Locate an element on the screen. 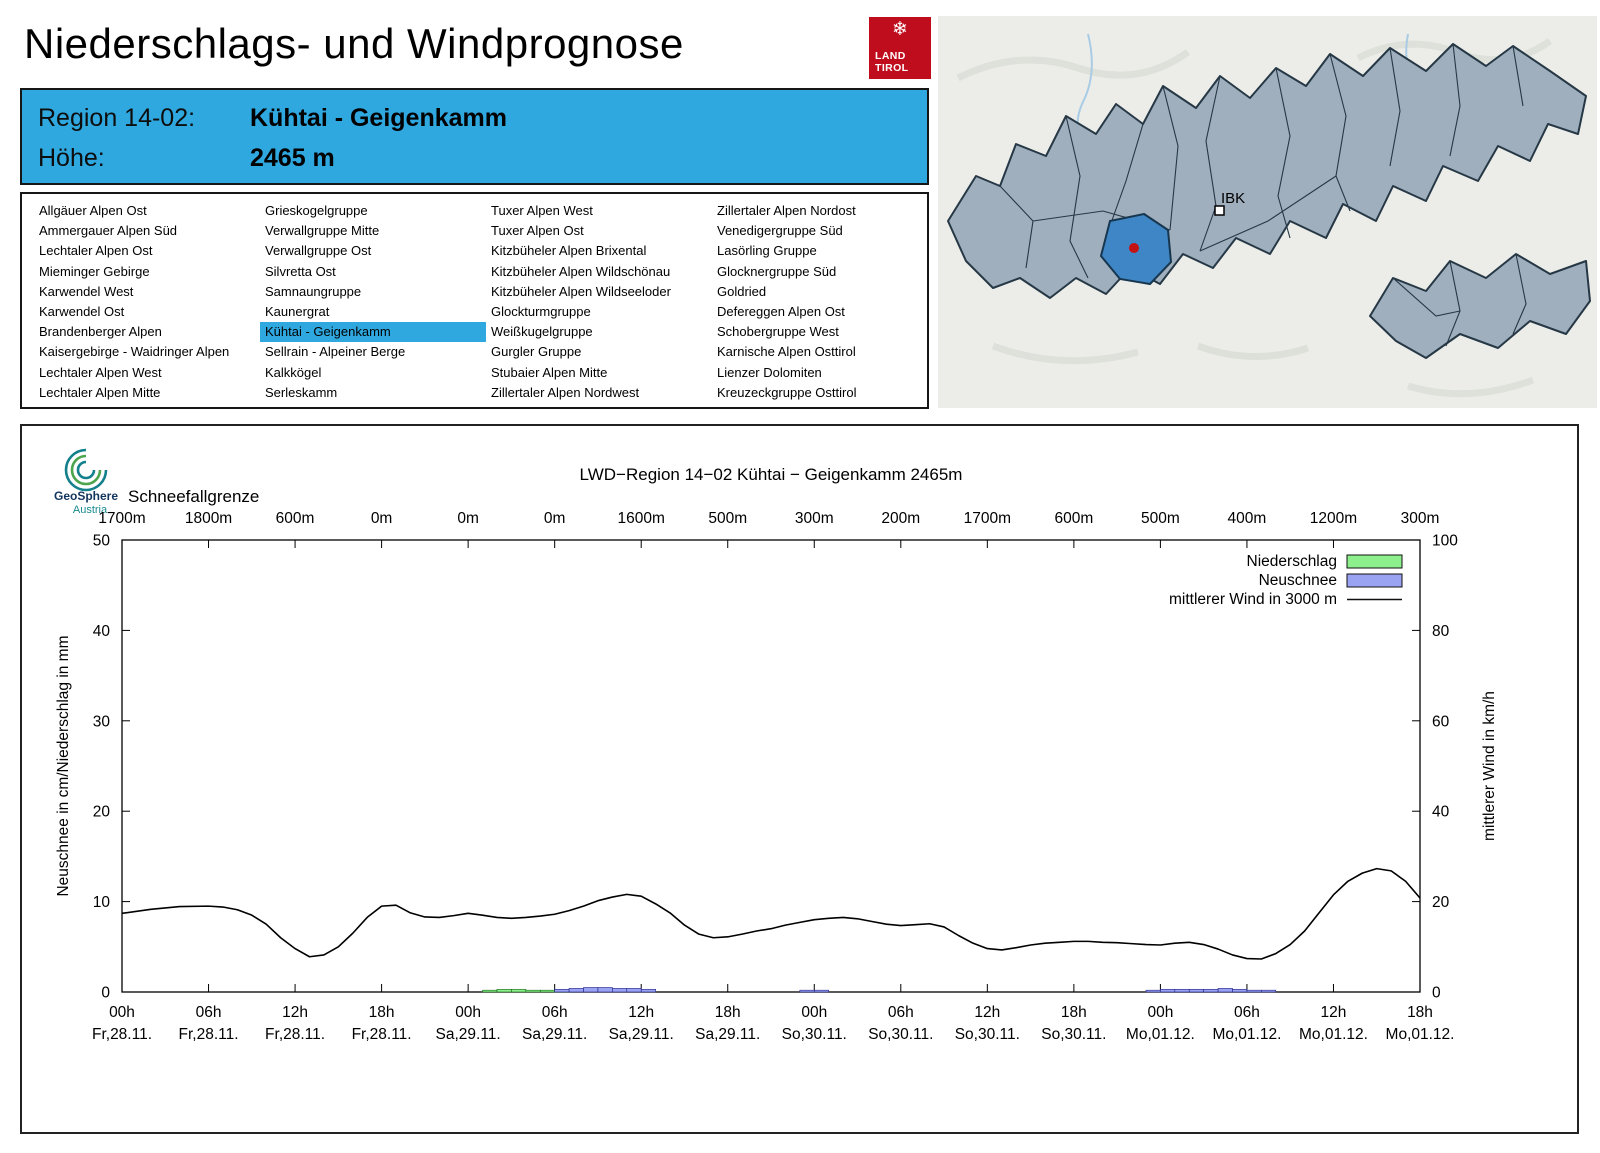 Image resolution: width=1600 pixels, height=1153 pixels. region-list-item: Venedigergruppe Süd is located at coordinates (780, 231).